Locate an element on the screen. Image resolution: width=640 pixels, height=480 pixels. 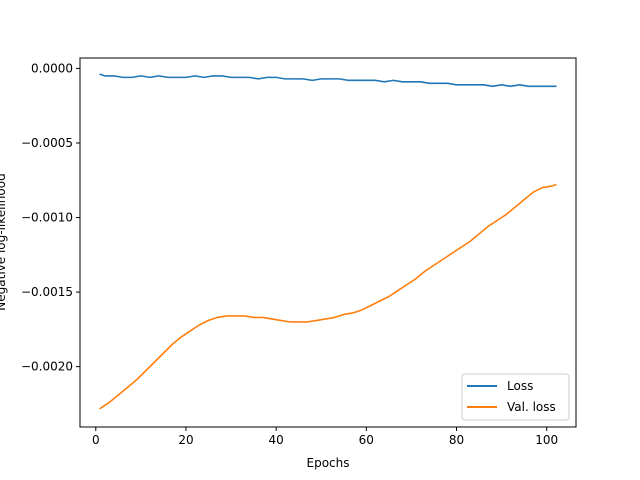
x-axis: 0 20 40 60 80 100 is located at coordinates (325, 437).